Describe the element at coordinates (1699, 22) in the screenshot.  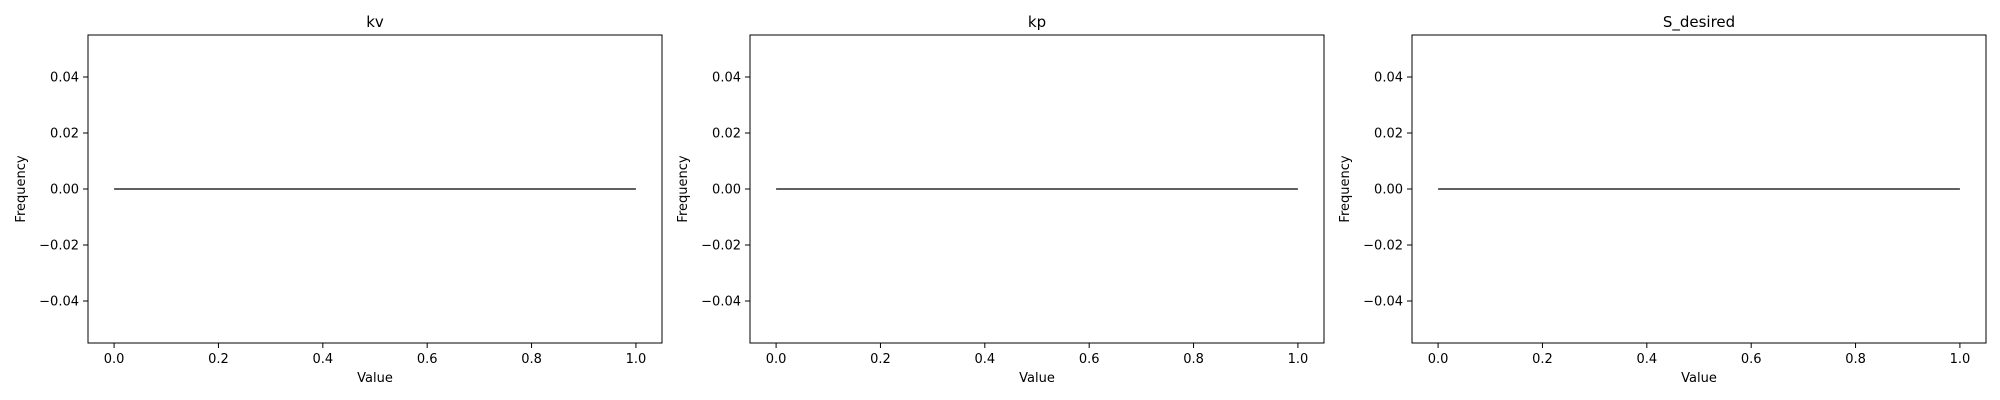
I see `chart-title: S_desired` at that location.